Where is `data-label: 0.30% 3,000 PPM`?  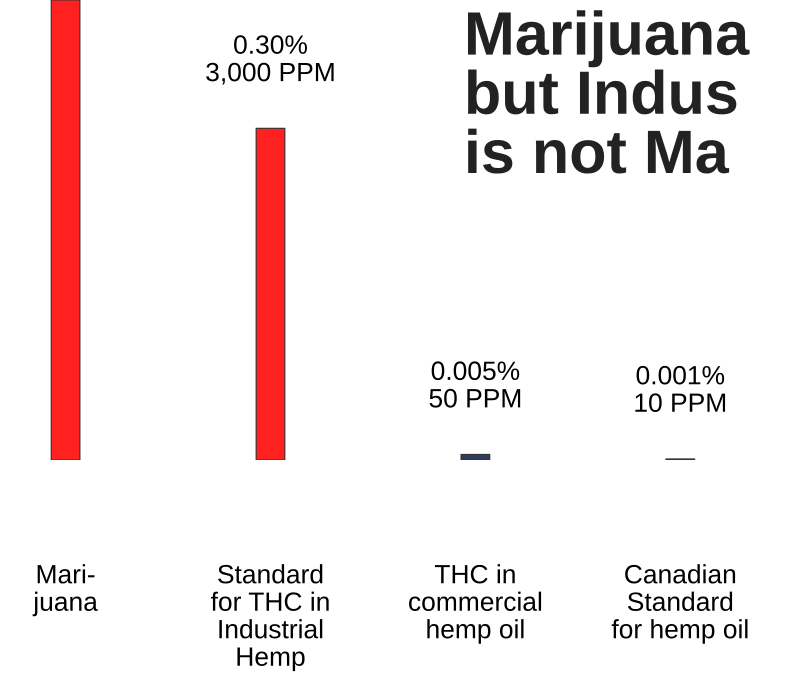
data-label: 0.30% 3,000 PPM is located at coordinates (270, 60).